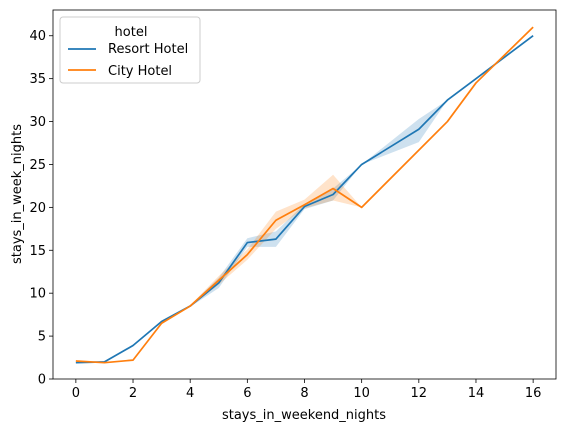  Describe the element at coordinates (37, 251) in the screenshot. I see `y-tick-label: 15` at that location.